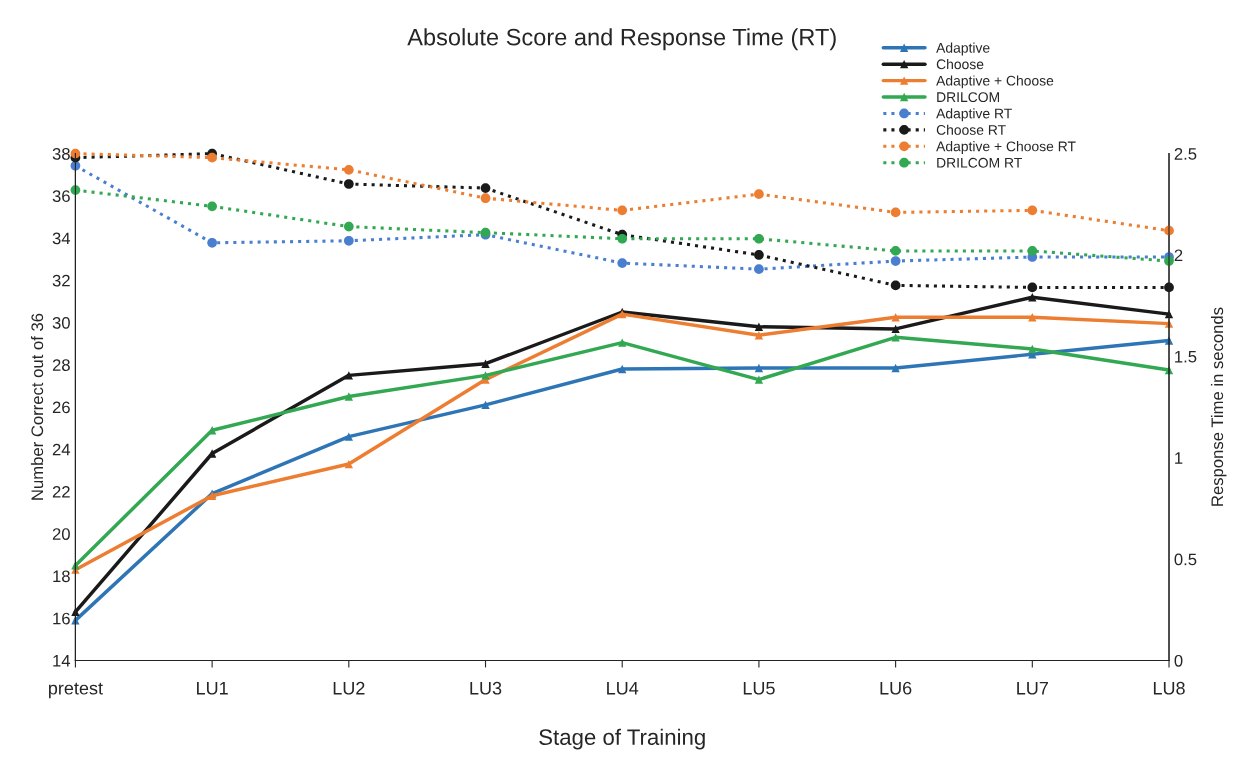  What do you see at coordinates (61, 449) in the screenshot?
I see `y-tick-label: 24` at bounding box center [61, 449].